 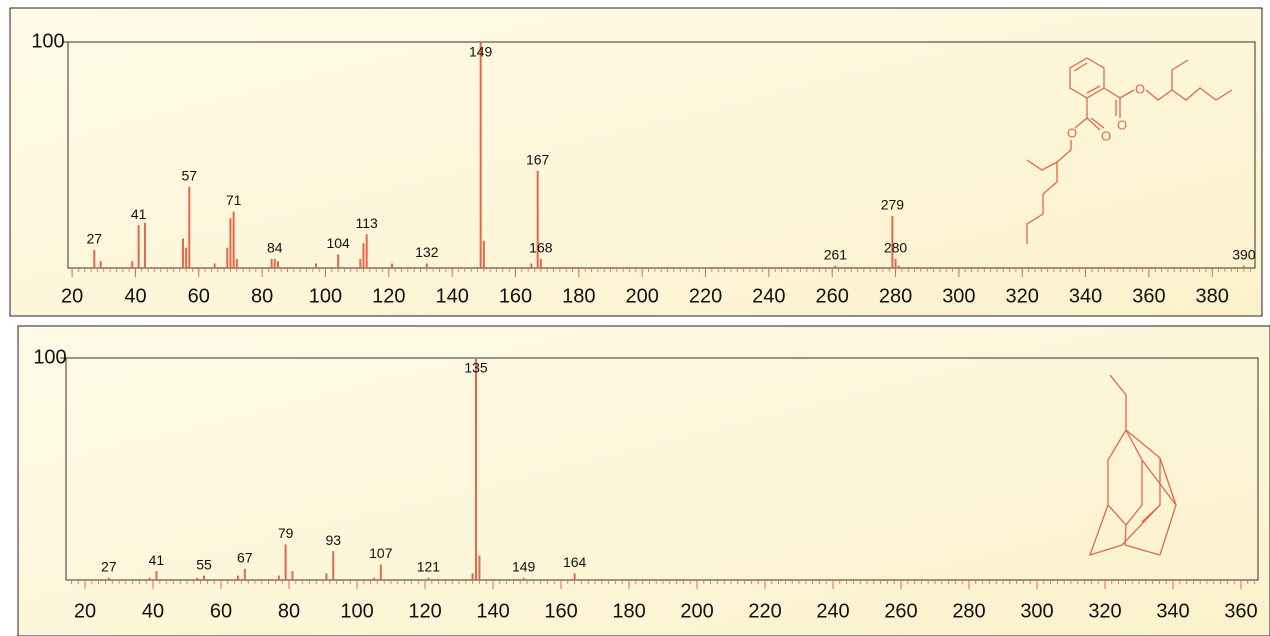 I want to click on peak-label: 132, so click(x=427, y=252).